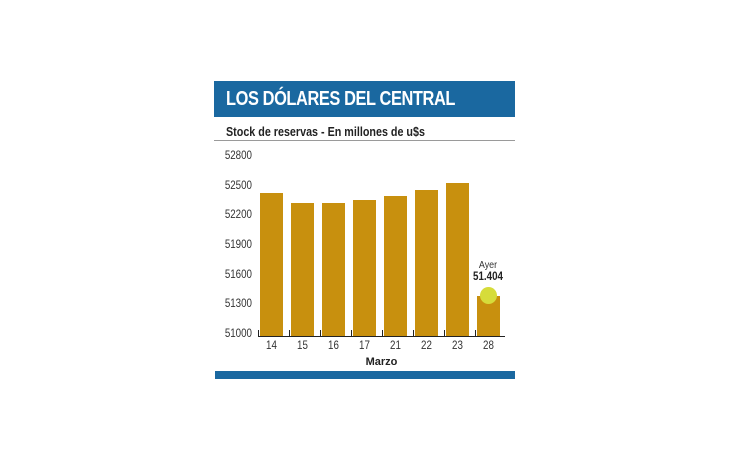  What do you see at coordinates (238, 304) in the screenshot?
I see `y-tick-label: 51300` at bounding box center [238, 304].